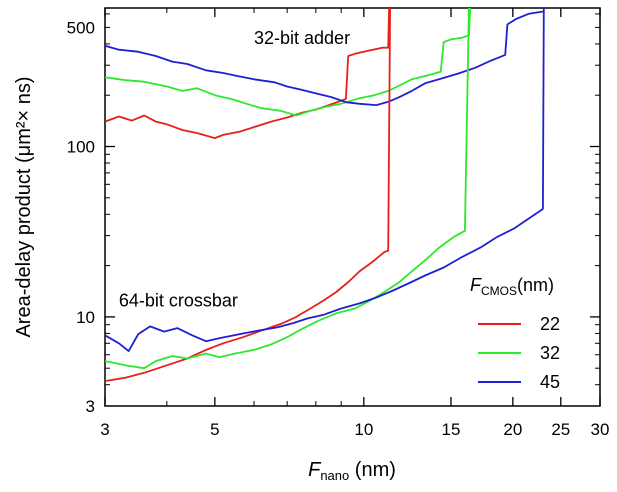  What do you see at coordinates (560, 429) in the screenshot?
I see `x-tick-label: 25` at bounding box center [560, 429].